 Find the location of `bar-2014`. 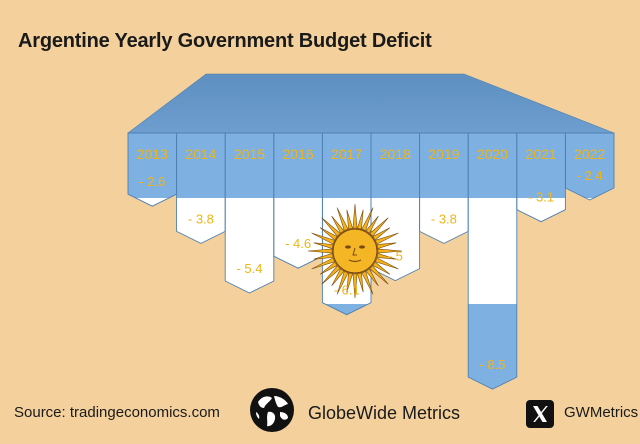

bar-2014 is located at coordinates (201, 188).